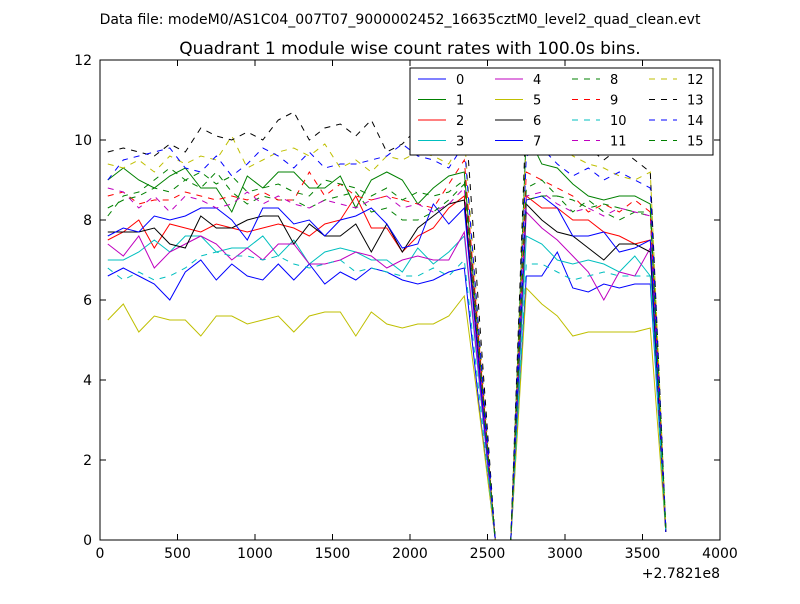 The width and height of the screenshot is (800, 604). I want to click on x-tick-label: 1000, so click(255, 554).